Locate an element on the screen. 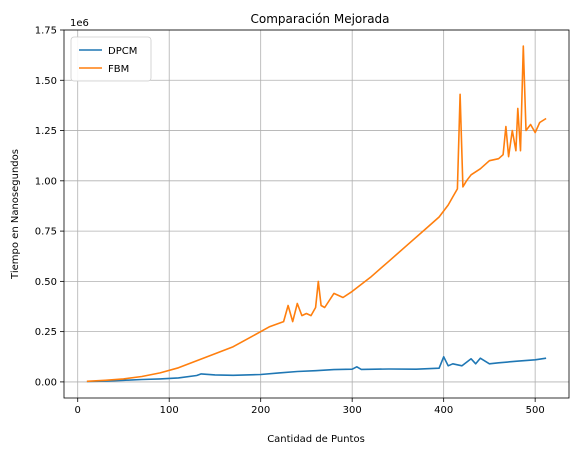 The width and height of the screenshot is (576, 455). y-tick-label: 1.25 is located at coordinates (46, 131).